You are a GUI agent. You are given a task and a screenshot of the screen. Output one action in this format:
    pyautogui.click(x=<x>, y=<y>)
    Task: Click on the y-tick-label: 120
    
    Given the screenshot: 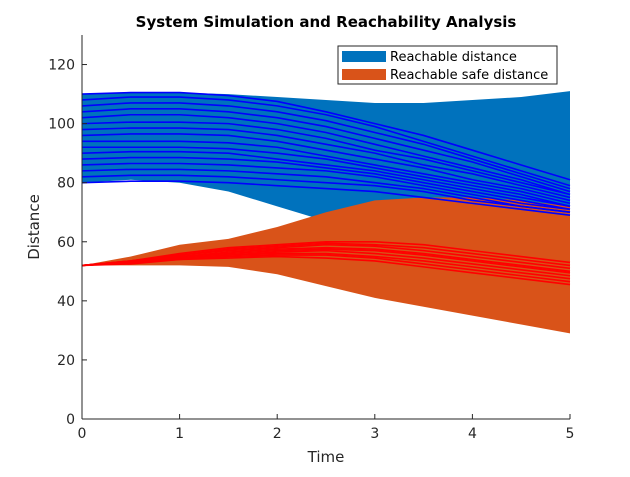 What is the action you would take?
    pyautogui.click(x=61, y=66)
    